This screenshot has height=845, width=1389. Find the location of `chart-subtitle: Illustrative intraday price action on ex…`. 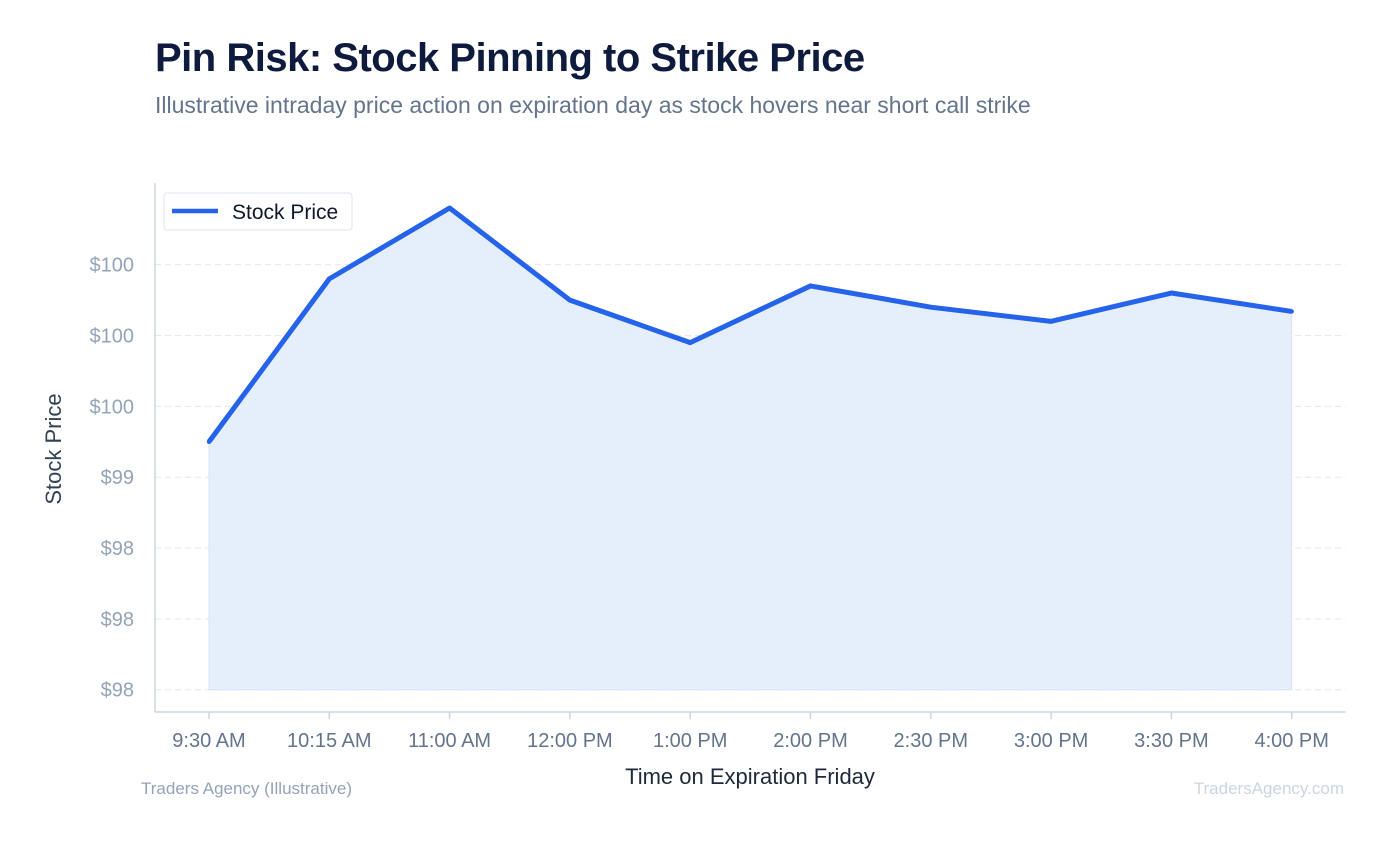

chart-subtitle: Illustrative intraday price action on ex… is located at coordinates (593, 105).